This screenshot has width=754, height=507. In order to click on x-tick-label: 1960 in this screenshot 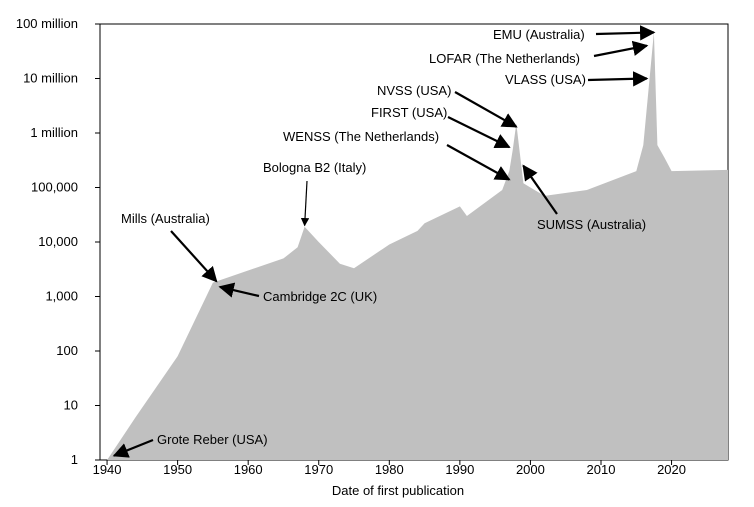, I will do `click(248, 469)`.